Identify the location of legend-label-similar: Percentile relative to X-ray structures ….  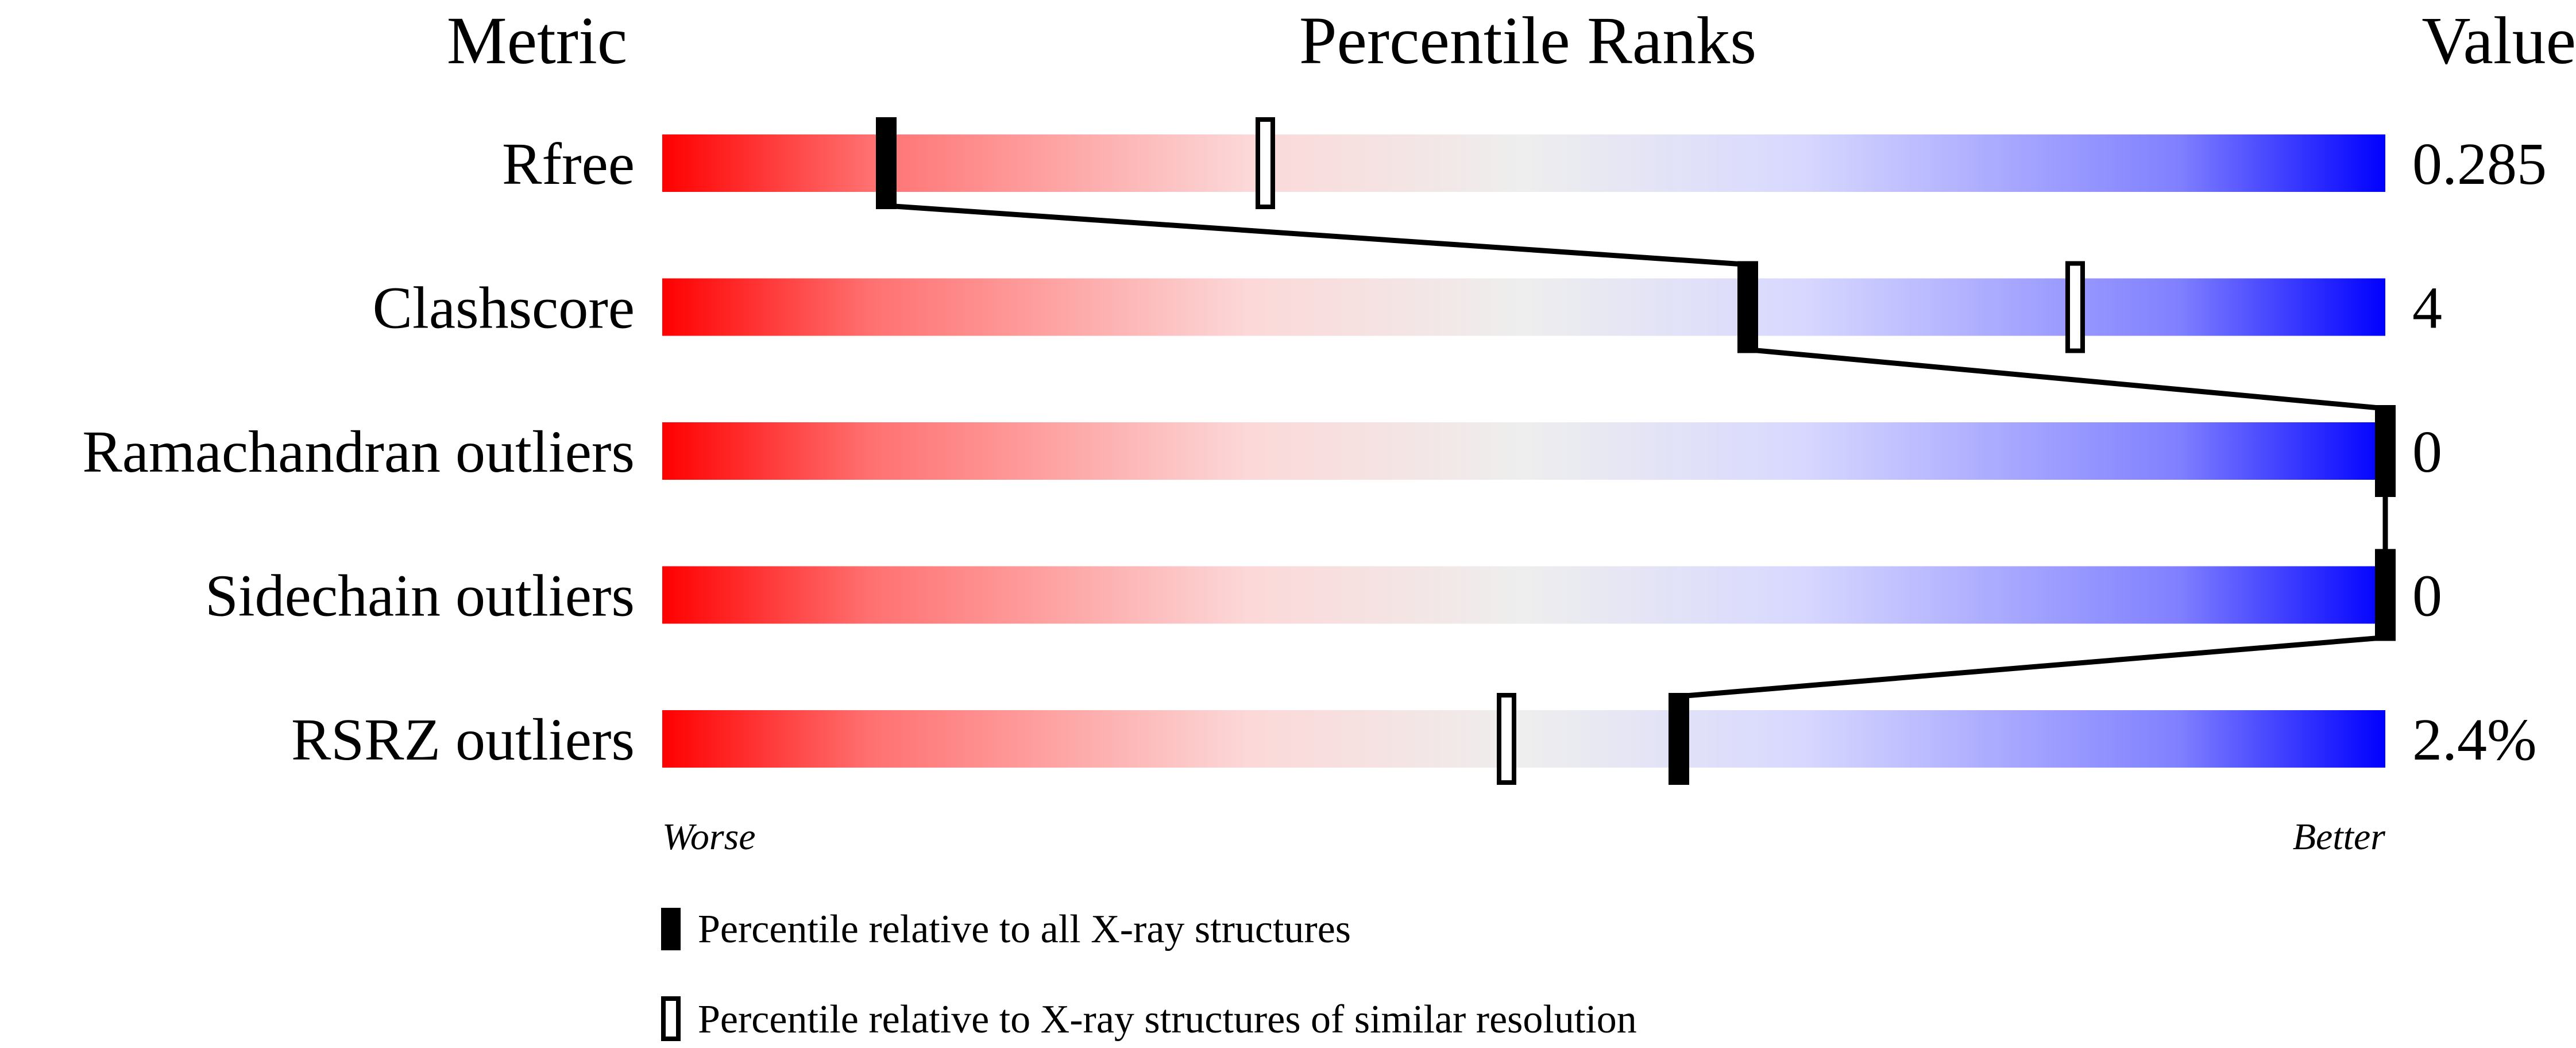
(1167, 1019).